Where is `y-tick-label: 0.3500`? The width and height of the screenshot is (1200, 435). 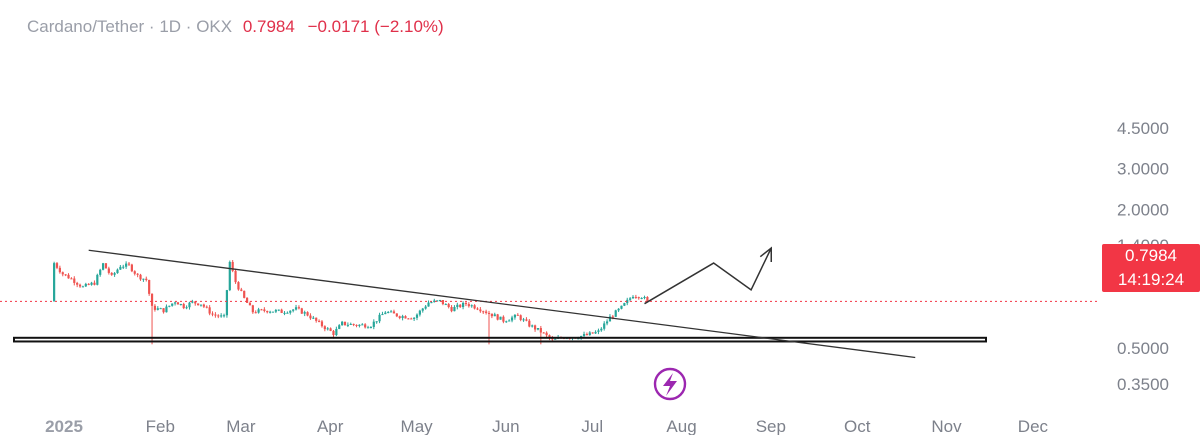 y-tick-label: 0.3500 is located at coordinates (1143, 384).